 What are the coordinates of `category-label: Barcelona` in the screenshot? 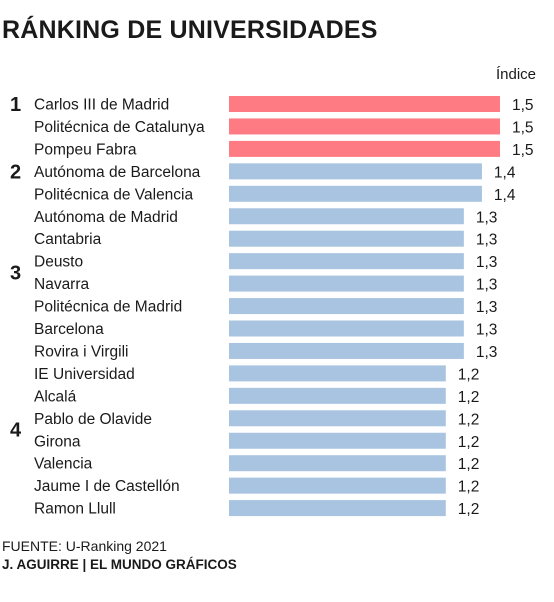 It's located at (69, 329).